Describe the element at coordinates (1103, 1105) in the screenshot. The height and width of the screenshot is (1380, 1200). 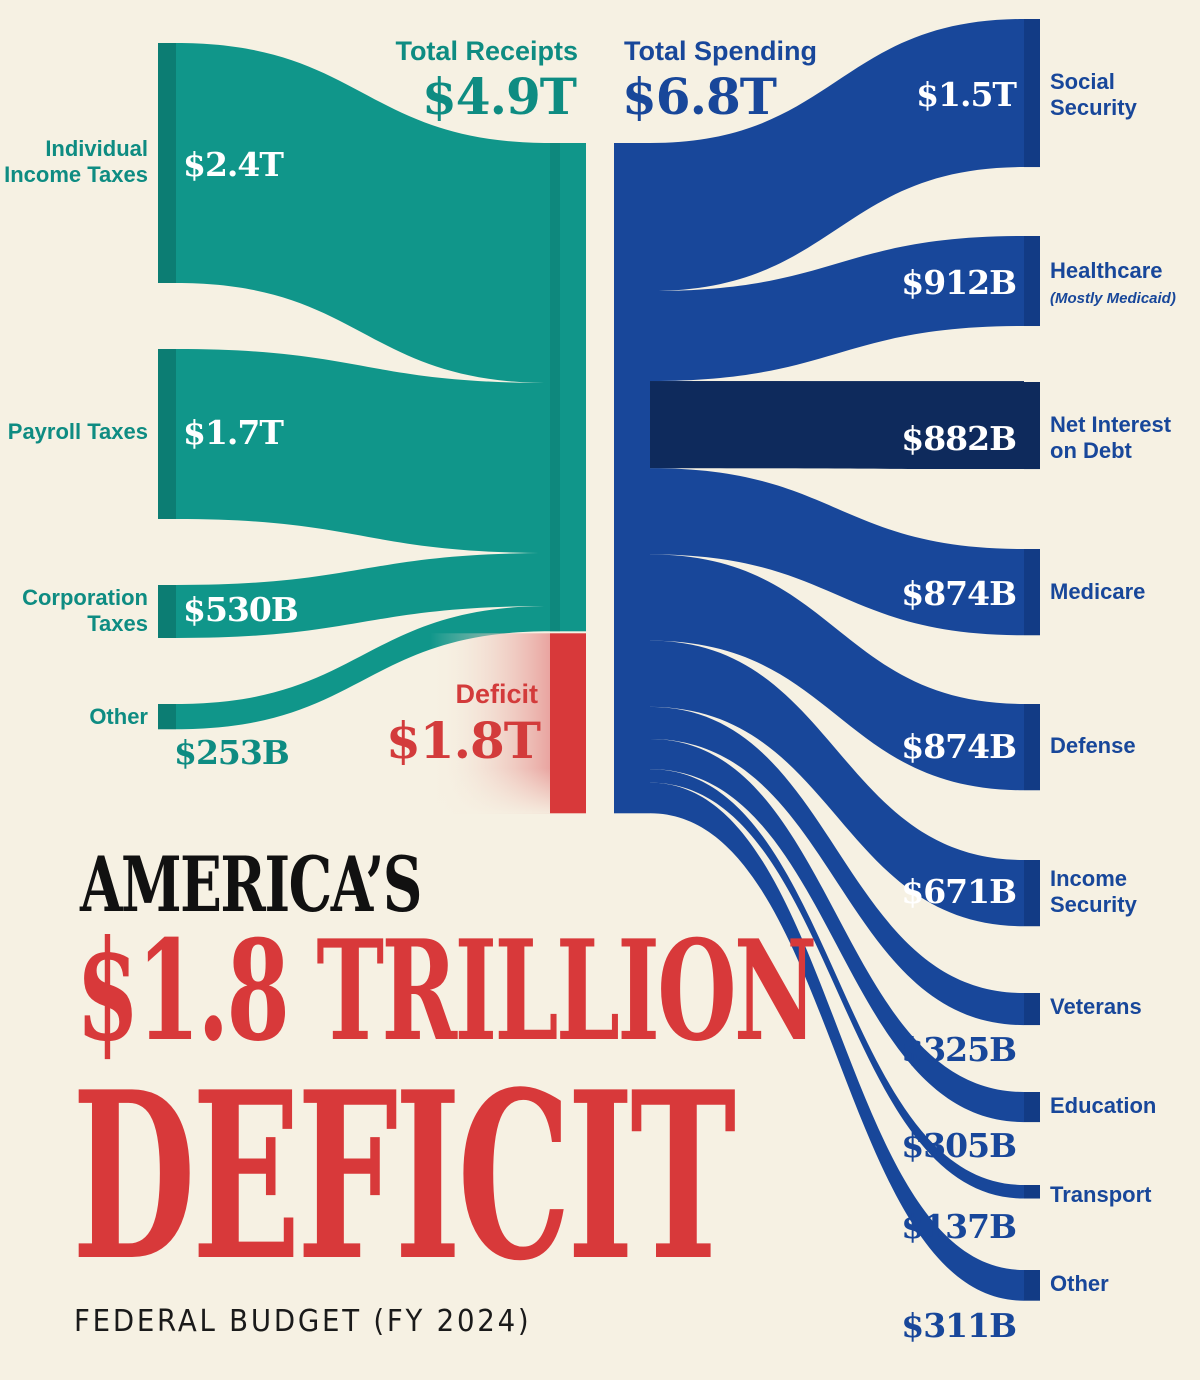
I see `spending-label: Education` at that location.